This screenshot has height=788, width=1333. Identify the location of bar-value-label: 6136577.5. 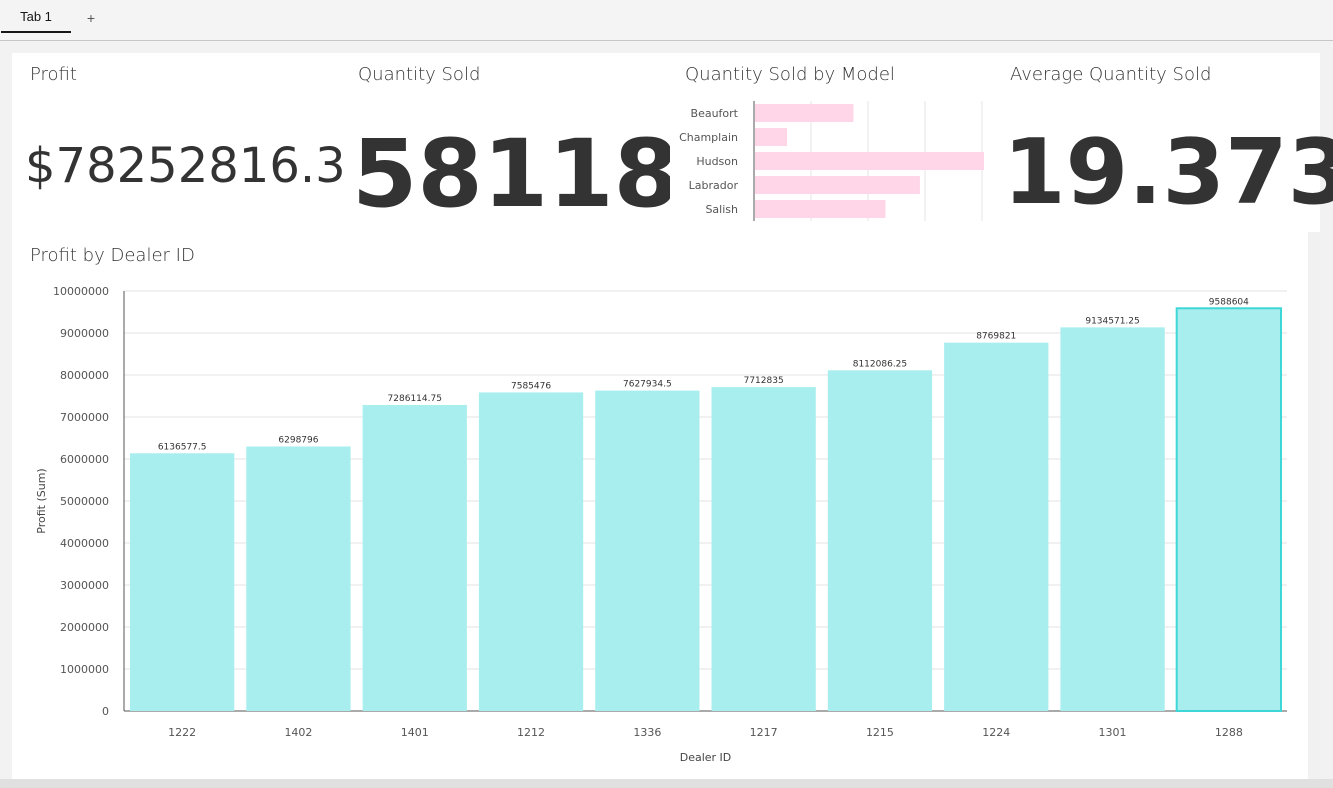
(182, 447).